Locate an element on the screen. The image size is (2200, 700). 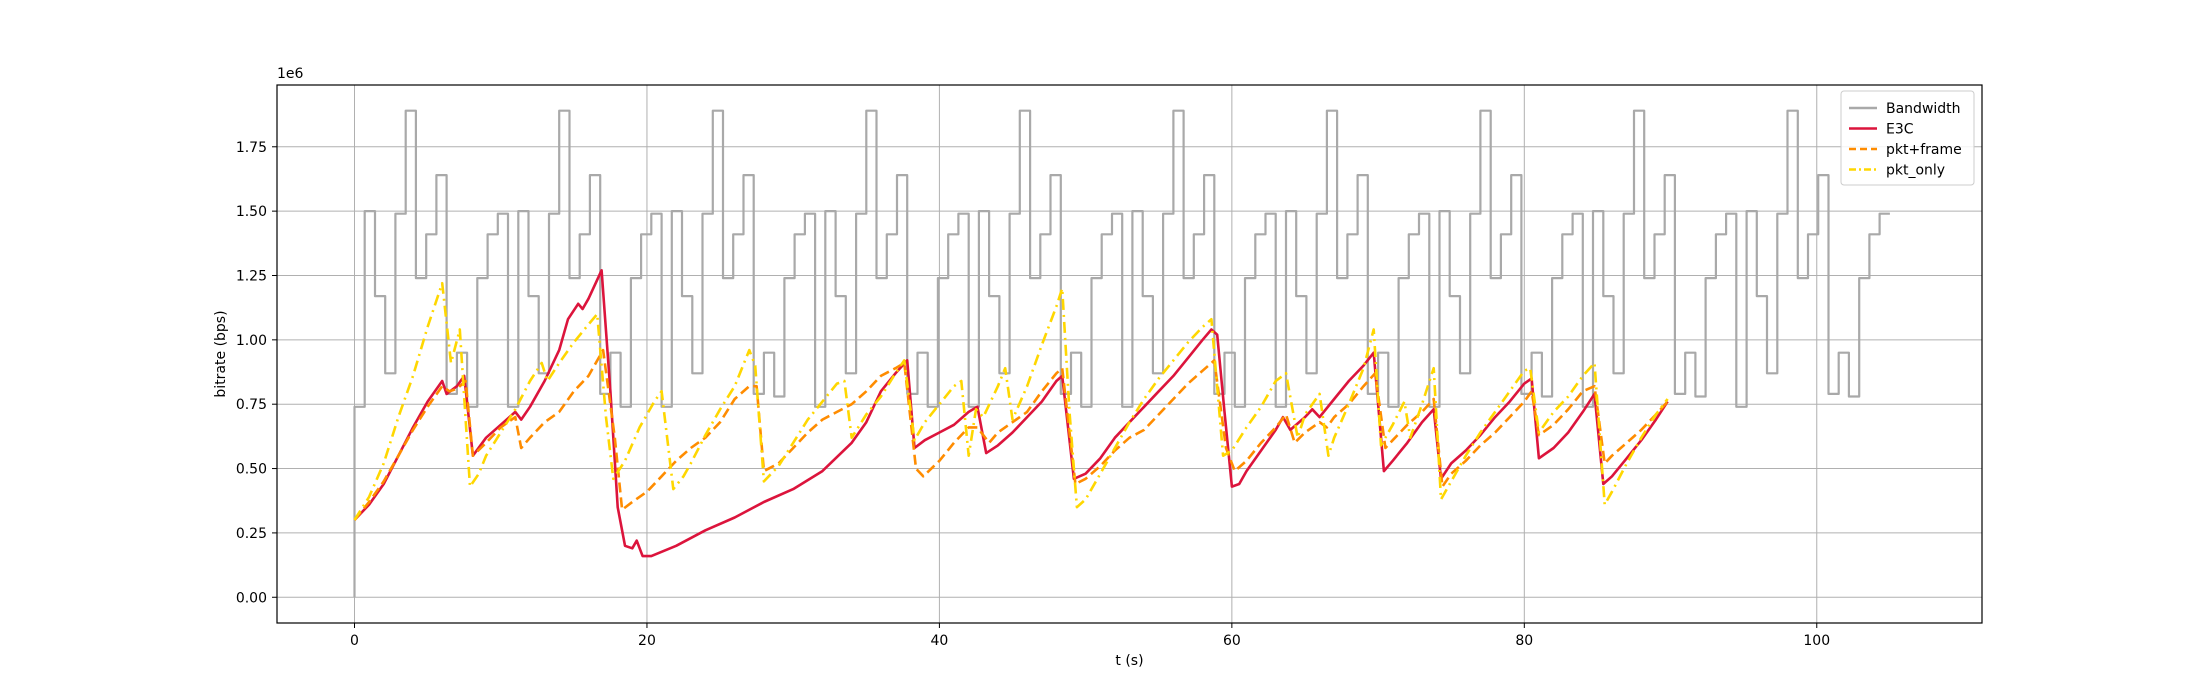
x-tick-label: 60 is located at coordinates (1232, 641).